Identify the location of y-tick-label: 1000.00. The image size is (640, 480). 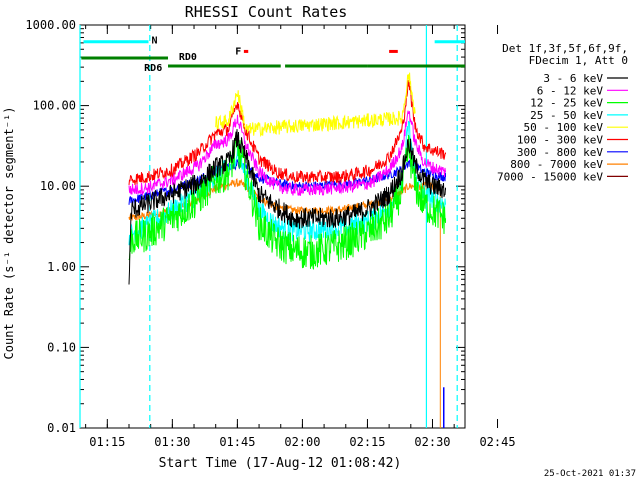
(50, 25).